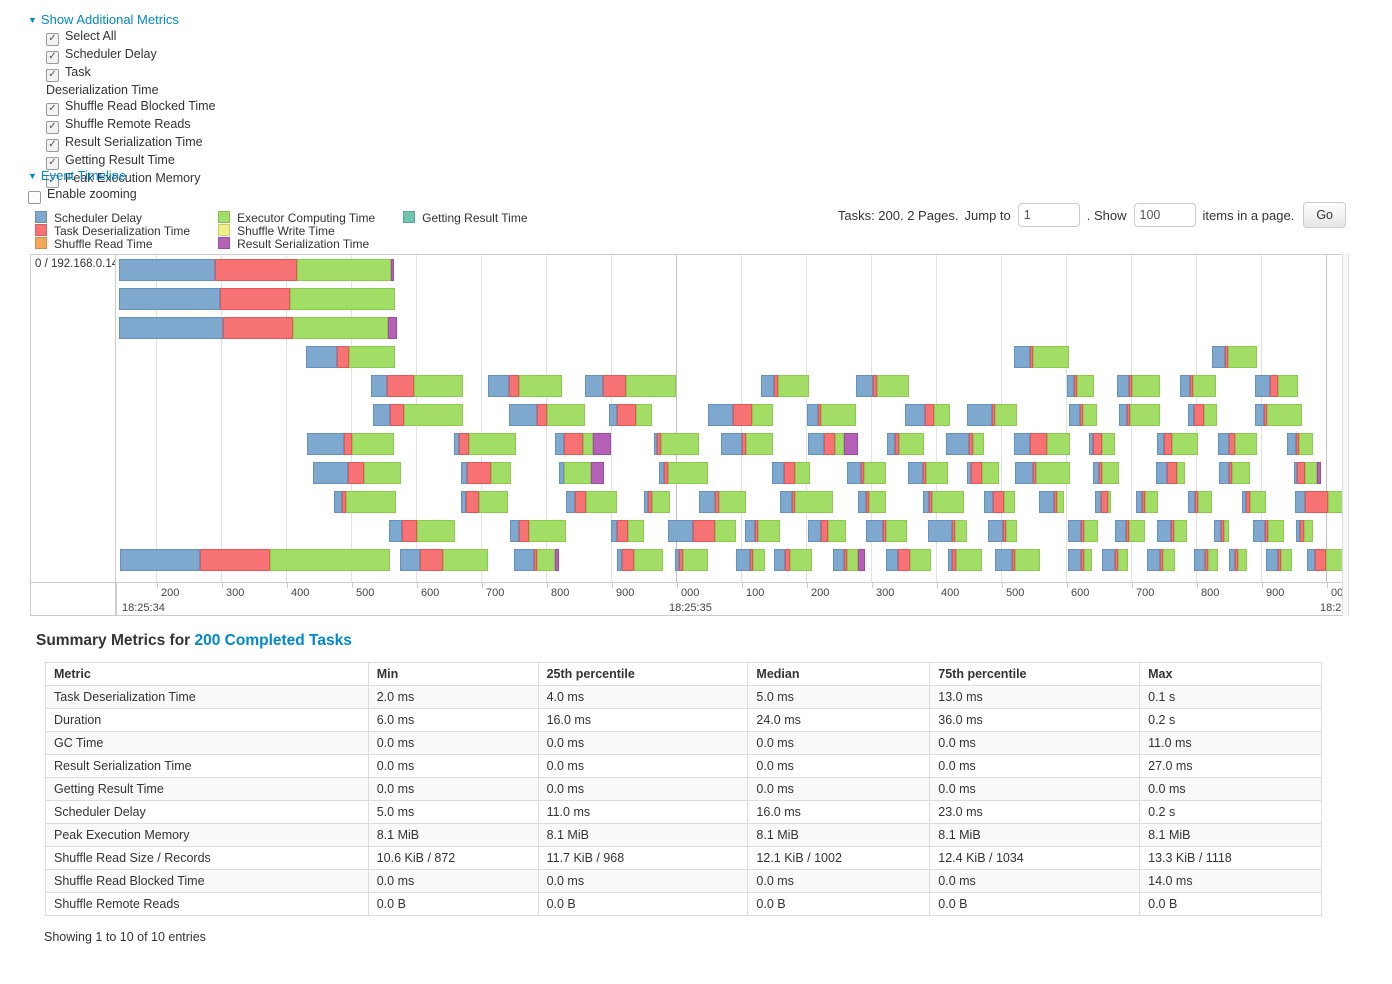 This screenshot has width=1392, height=984. What do you see at coordinates (131, 107) in the screenshot?
I see `checkbox-shuffle-read-blocked-time: ✓ Shuffle Read Blocked Time` at bounding box center [131, 107].